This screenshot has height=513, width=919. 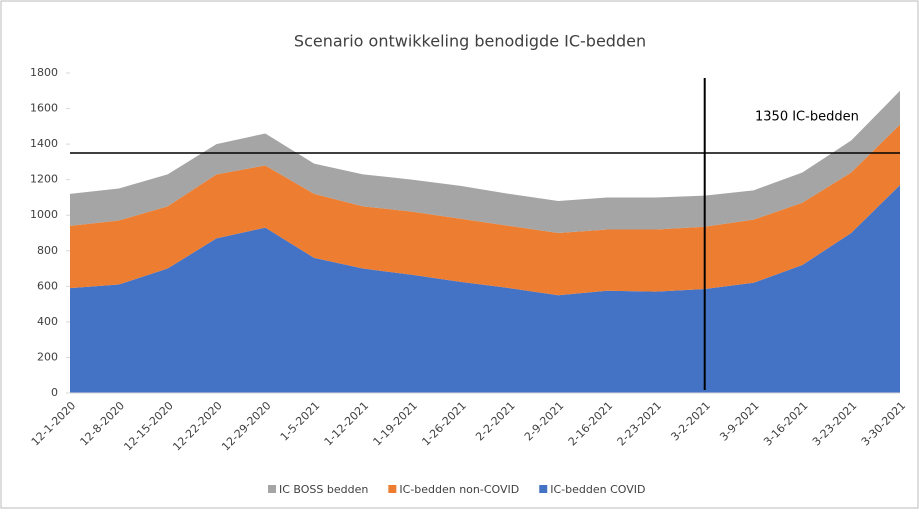 I want to click on y-tick-label: 400, so click(x=47, y=321).